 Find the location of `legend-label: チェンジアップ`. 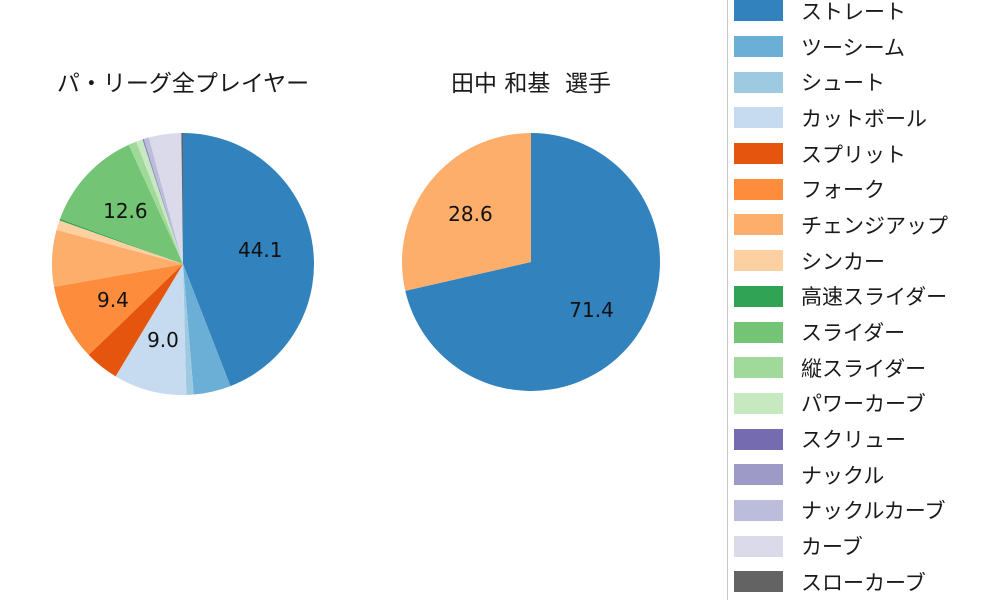

legend-label: チェンジアップ is located at coordinates (874, 225).